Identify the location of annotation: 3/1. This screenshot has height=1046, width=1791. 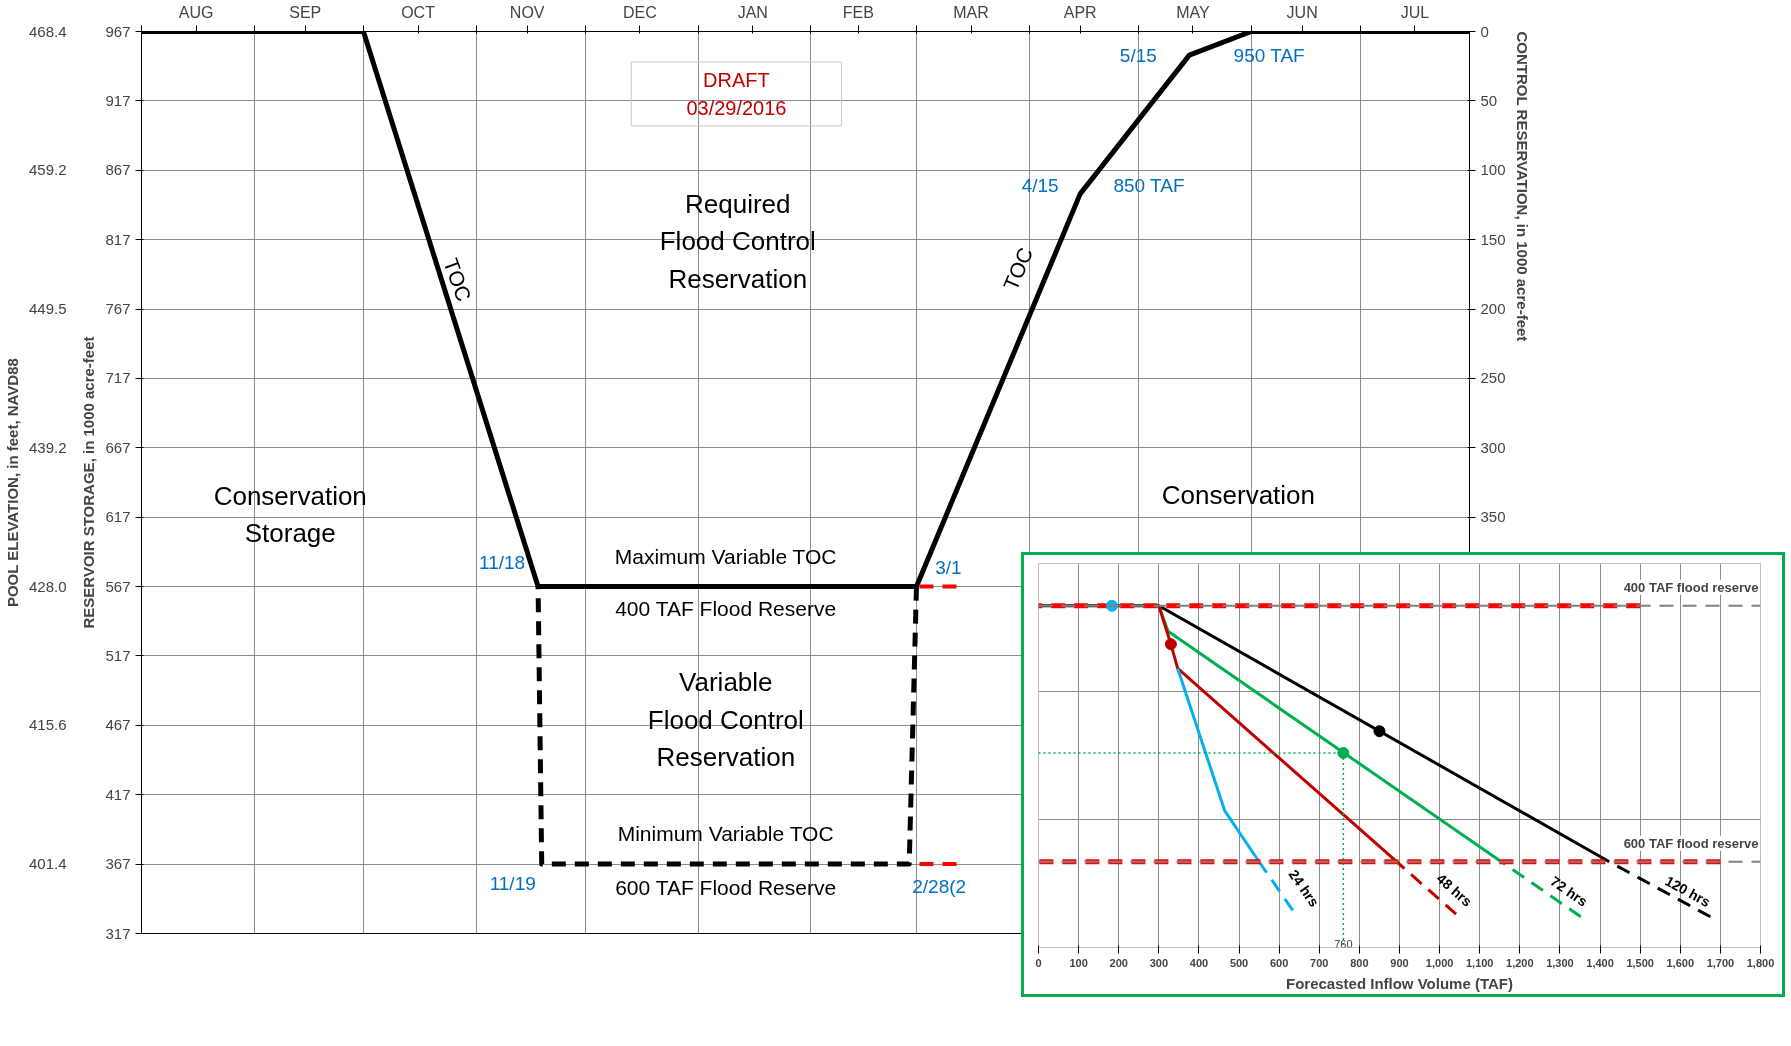
(948, 568).